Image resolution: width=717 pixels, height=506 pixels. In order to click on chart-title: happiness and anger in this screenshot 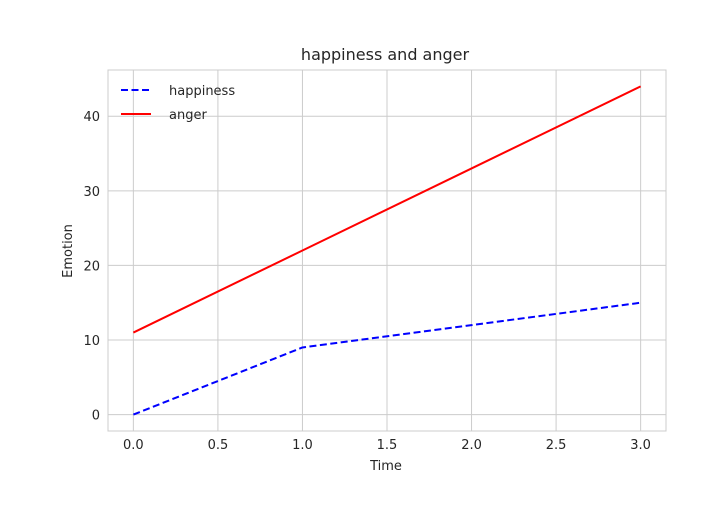, I will do `click(385, 54)`.